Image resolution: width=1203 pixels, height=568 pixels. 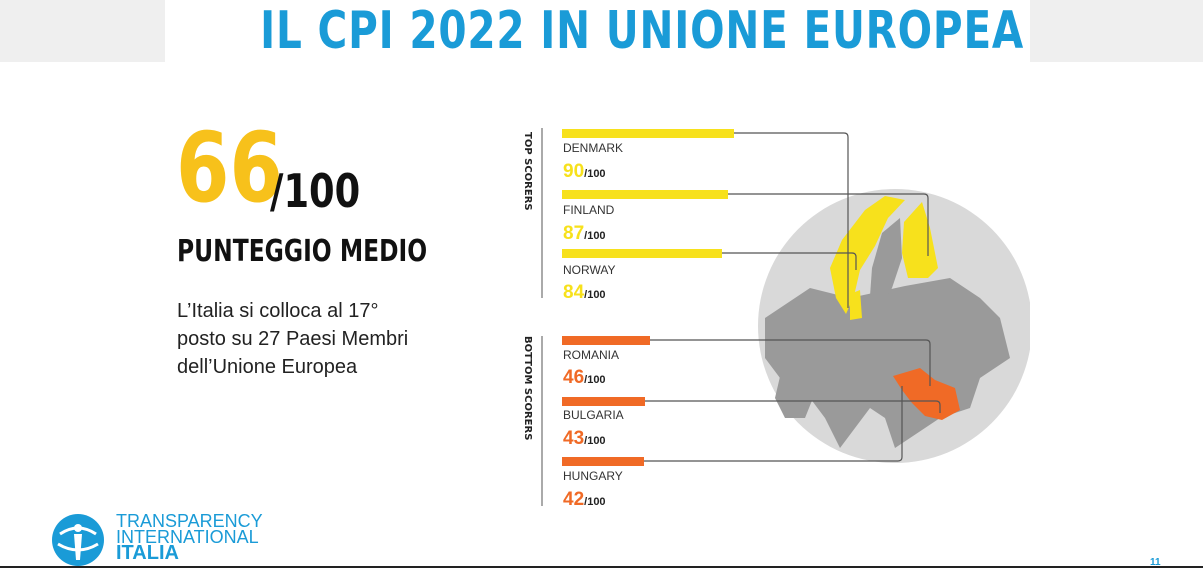 What do you see at coordinates (584, 438) in the screenshot?
I see `country-score: 43/100` at bounding box center [584, 438].